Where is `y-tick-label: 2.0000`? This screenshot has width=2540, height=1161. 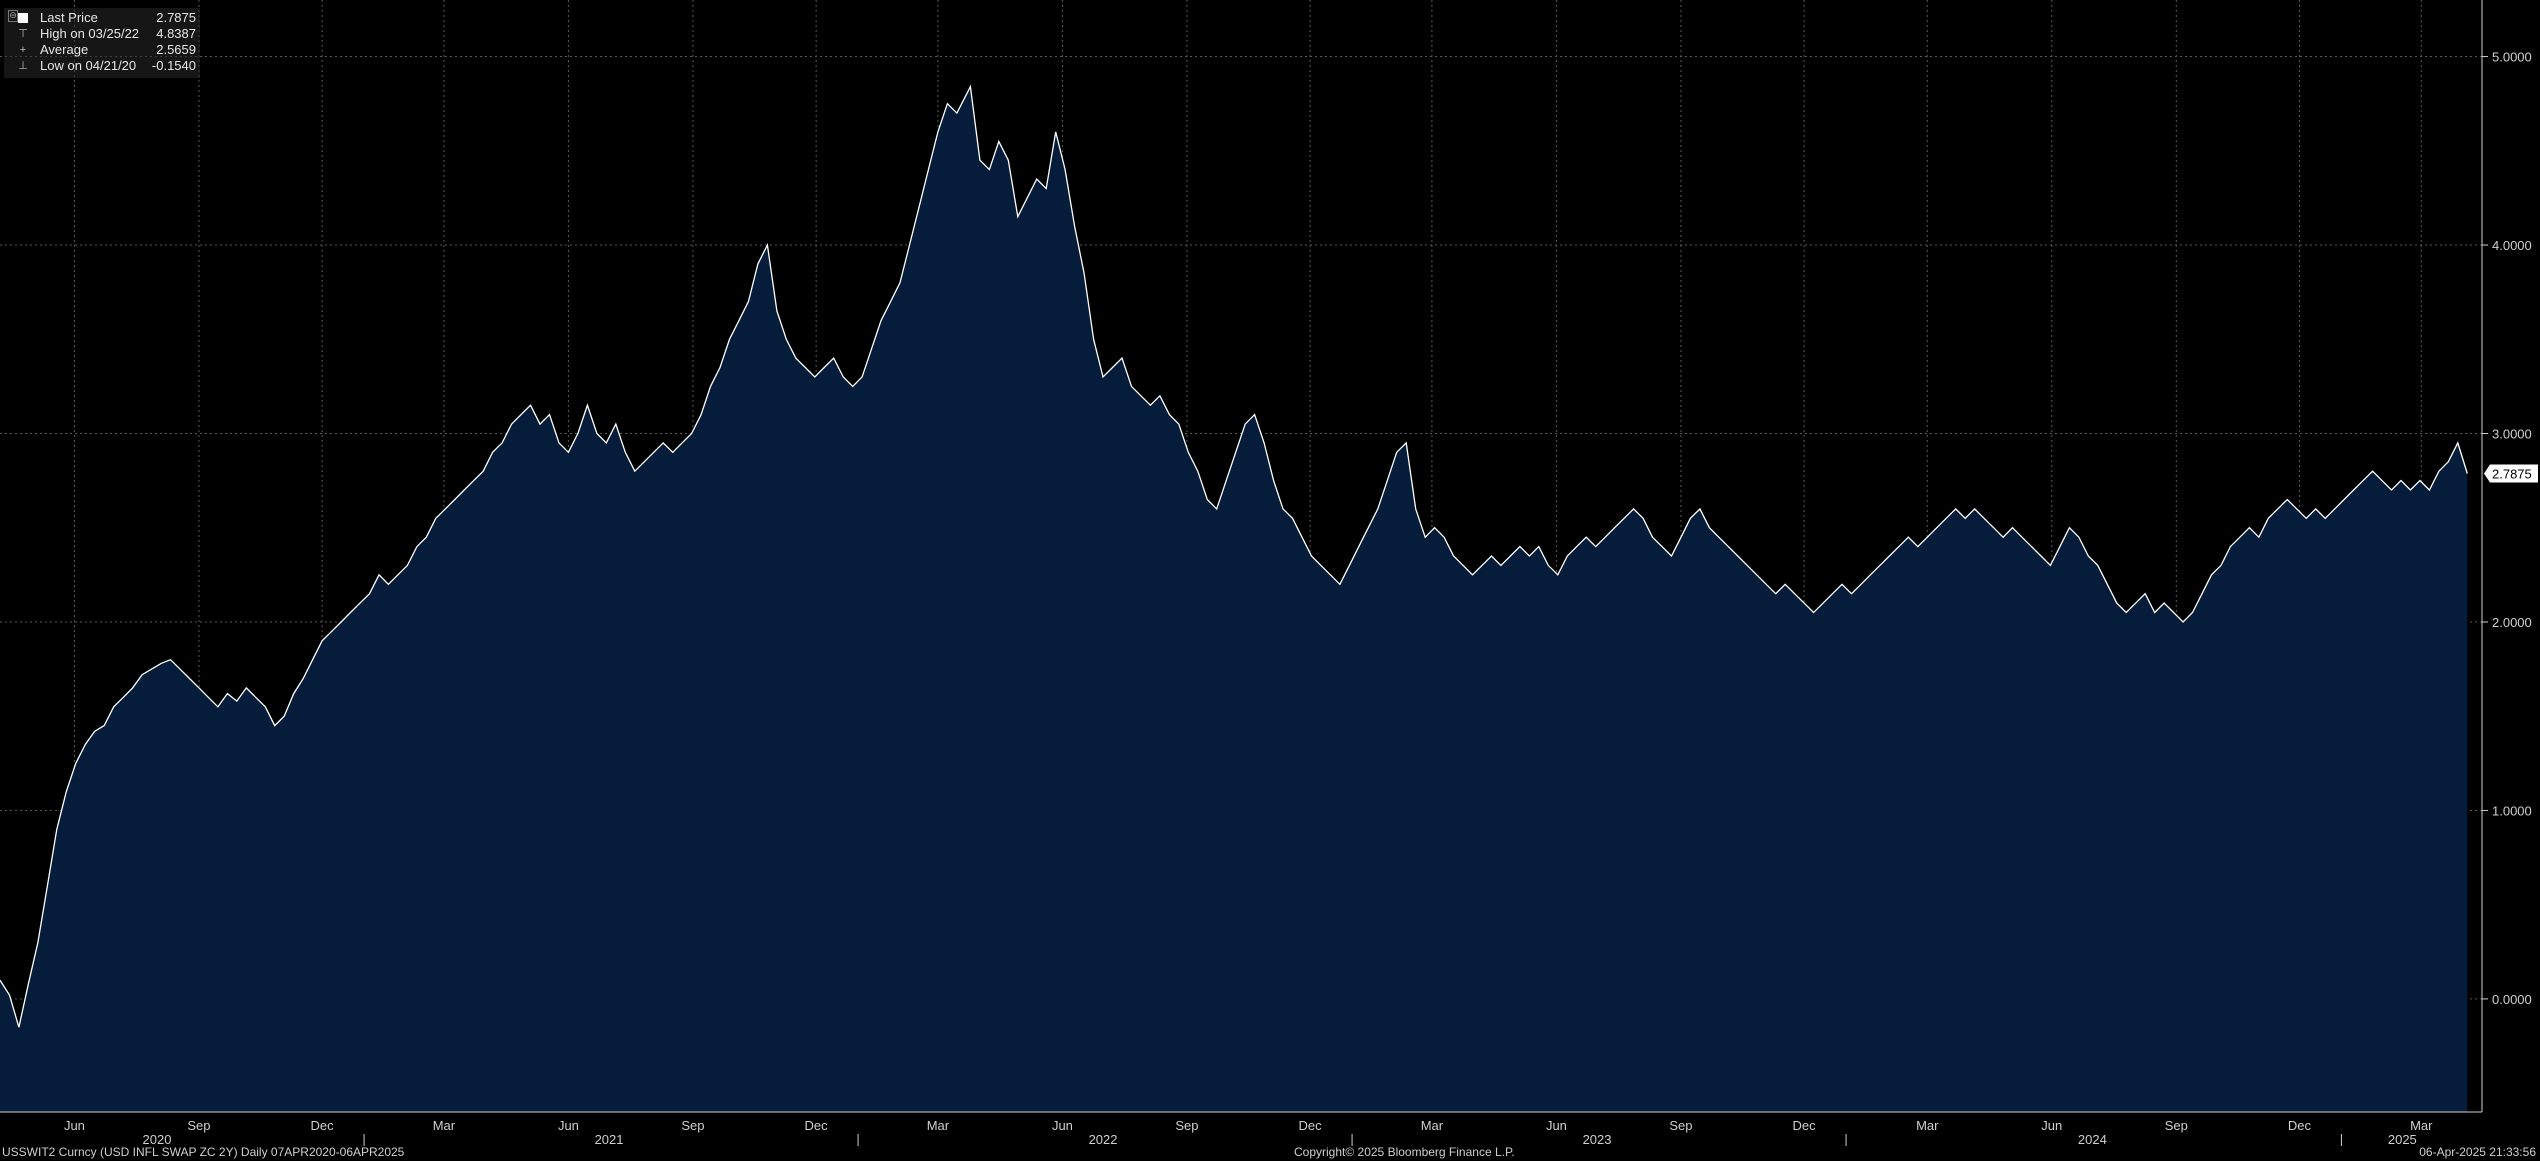
y-tick-label: 2.0000 is located at coordinates (2512, 622).